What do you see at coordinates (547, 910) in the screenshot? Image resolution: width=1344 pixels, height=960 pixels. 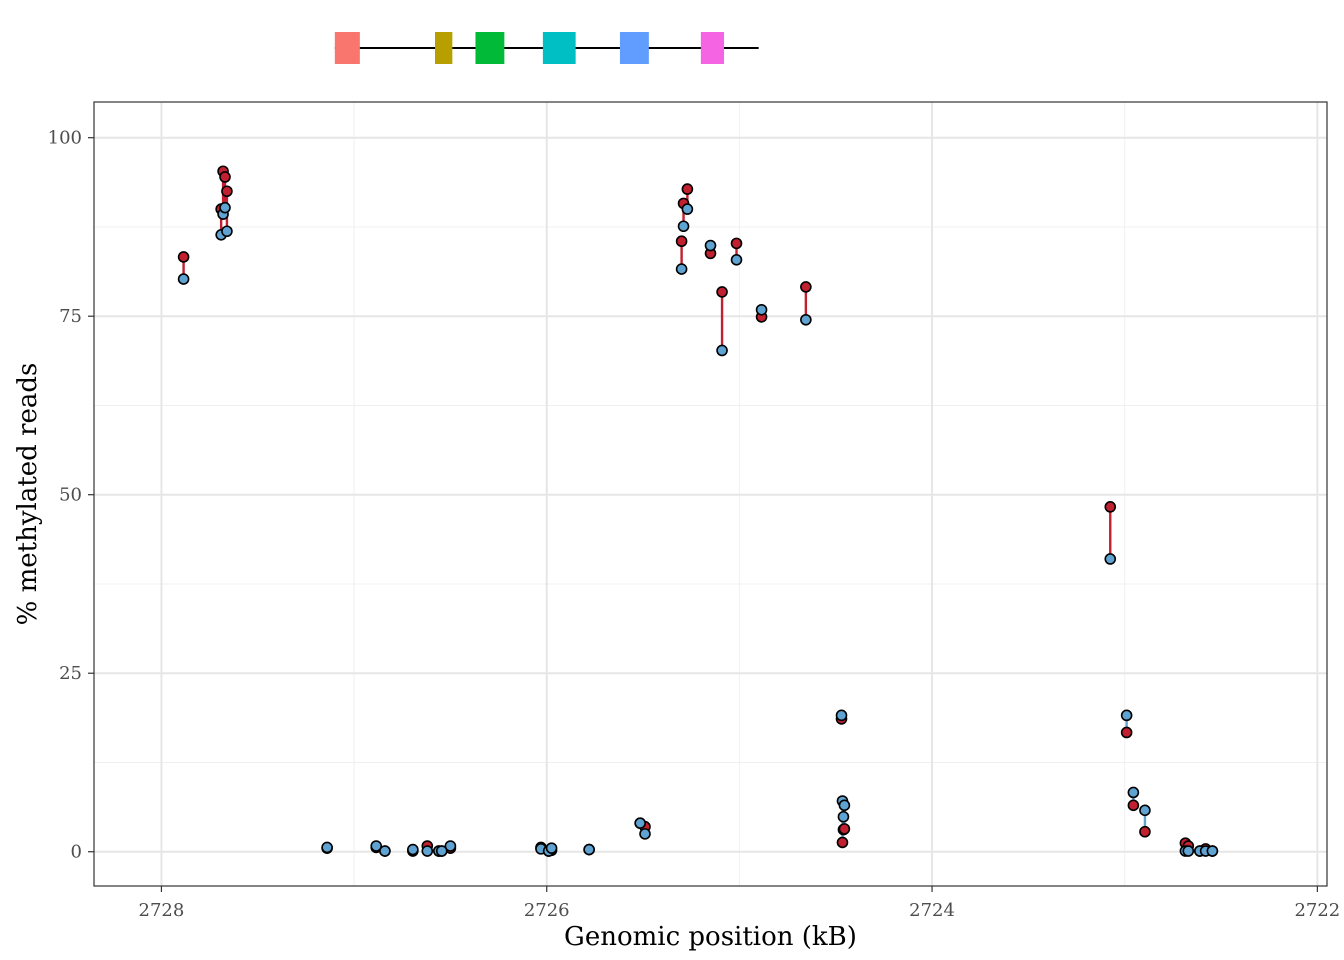 I see `x-tick-label: 2726` at bounding box center [547, 910].